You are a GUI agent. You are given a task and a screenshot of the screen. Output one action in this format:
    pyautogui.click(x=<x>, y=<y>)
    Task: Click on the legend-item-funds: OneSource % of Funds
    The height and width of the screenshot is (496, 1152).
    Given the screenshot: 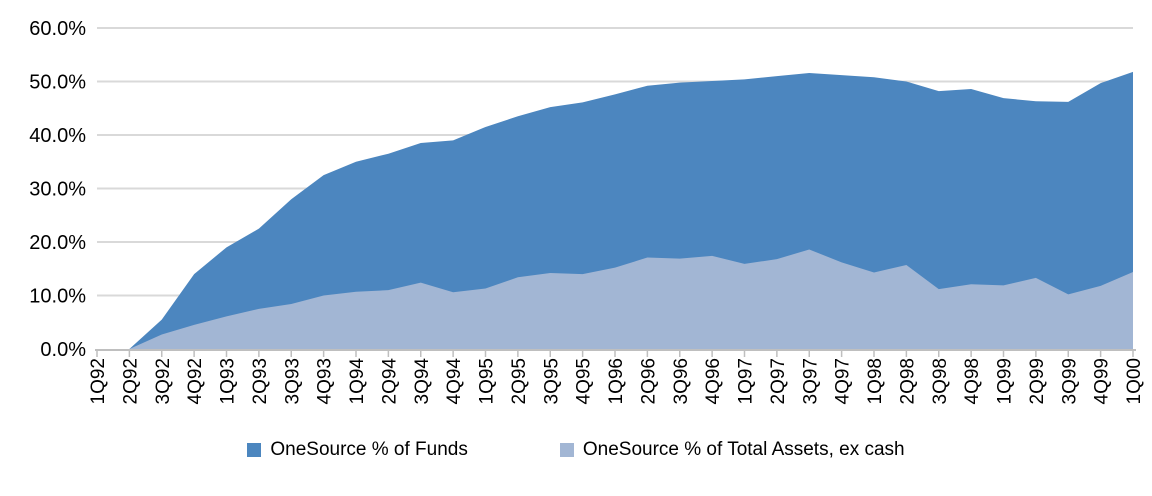 What is the action you would take?
    pyautogui.click(x=357, y=450)
    